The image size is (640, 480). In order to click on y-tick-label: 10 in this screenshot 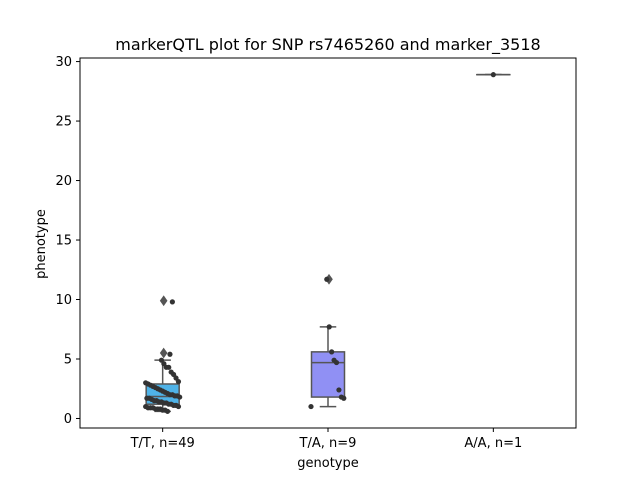, I will do `click(63, 300)`.